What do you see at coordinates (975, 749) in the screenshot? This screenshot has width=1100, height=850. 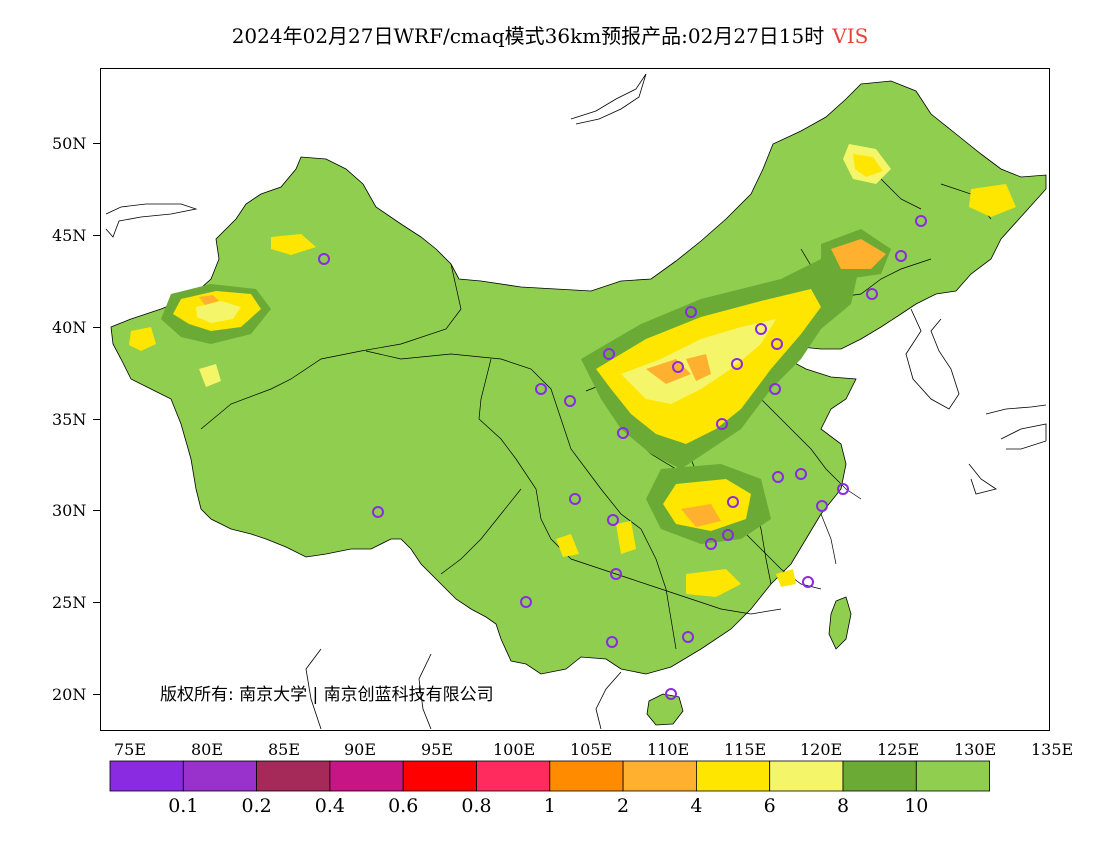 I see `lon-tick-label: 130E` at bounding box center [975, 749].